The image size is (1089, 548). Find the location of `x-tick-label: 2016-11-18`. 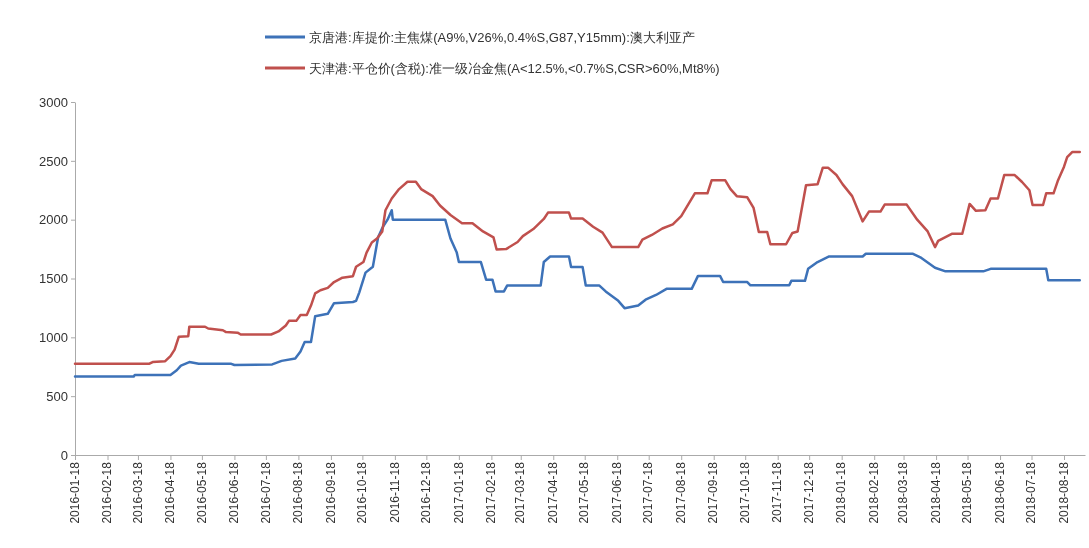

x-tick-label: 2016-11-18 is located at coordinates (394, 492).